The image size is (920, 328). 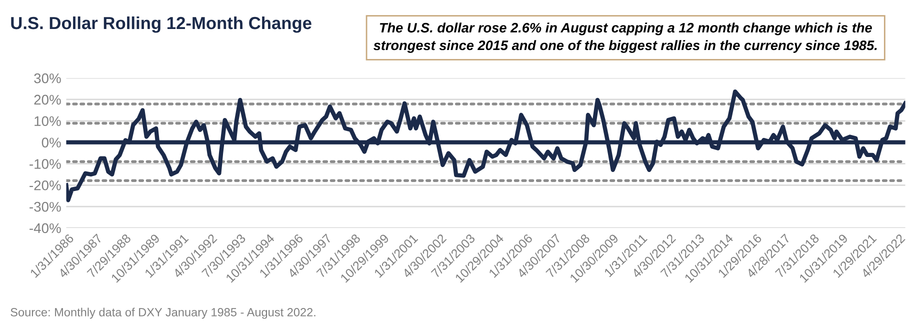 What do you see at coordinates (45, 207) in the screenshot?
I see `y-tick-label: -30%` at bounding box center [45, 207].